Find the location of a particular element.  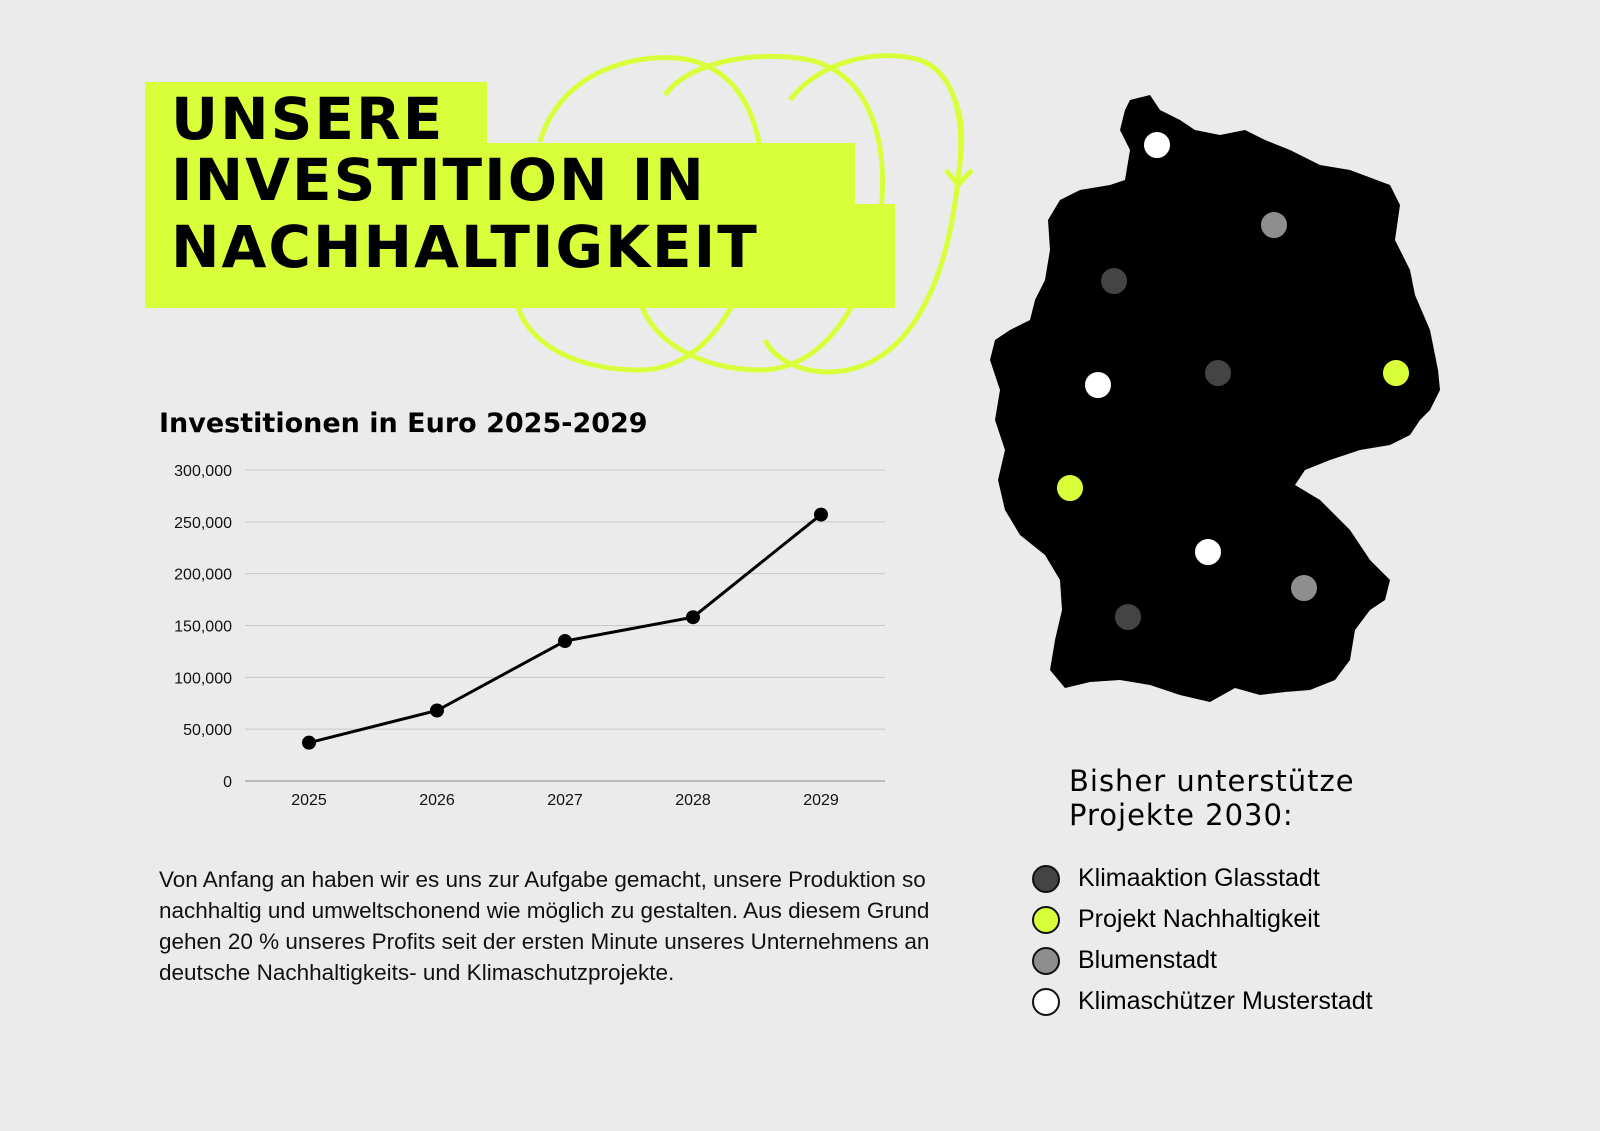

legend-item-klimaschuetzer-musterstadt: Klimaschützer Musterstadt is located at coordinates (1202, 1001).